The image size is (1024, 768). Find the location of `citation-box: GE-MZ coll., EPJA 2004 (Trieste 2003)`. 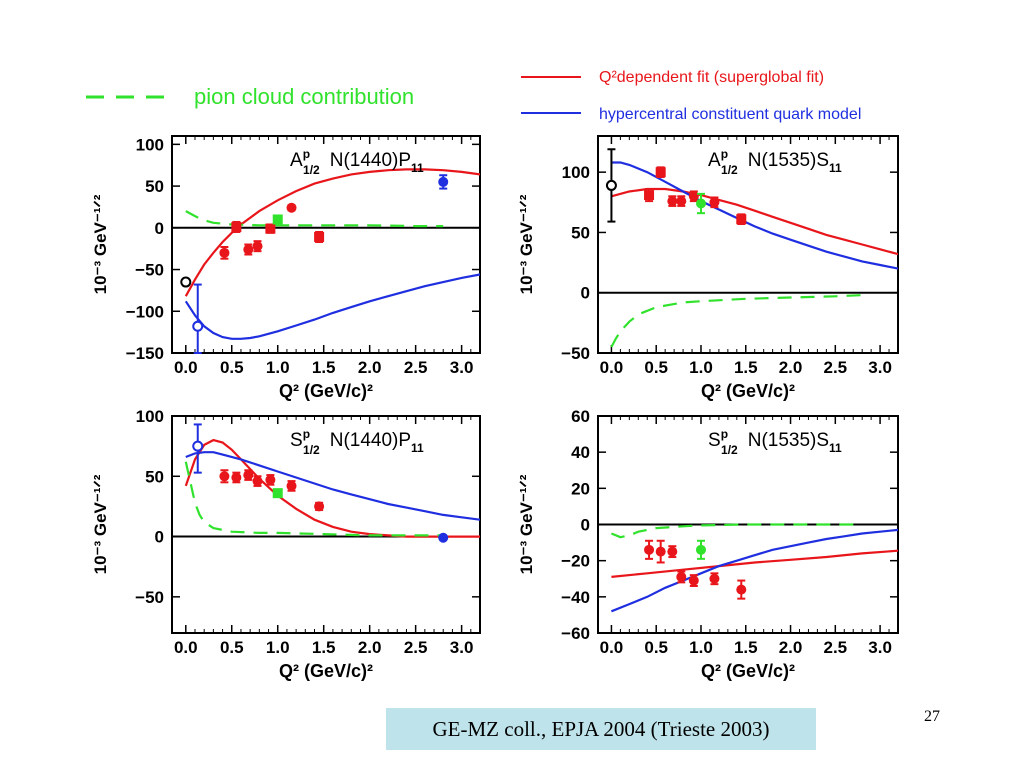

citation-box: GE-MZ coll., EPJA 2004 (Trieste 2003) is located at coordinates (601, 729).